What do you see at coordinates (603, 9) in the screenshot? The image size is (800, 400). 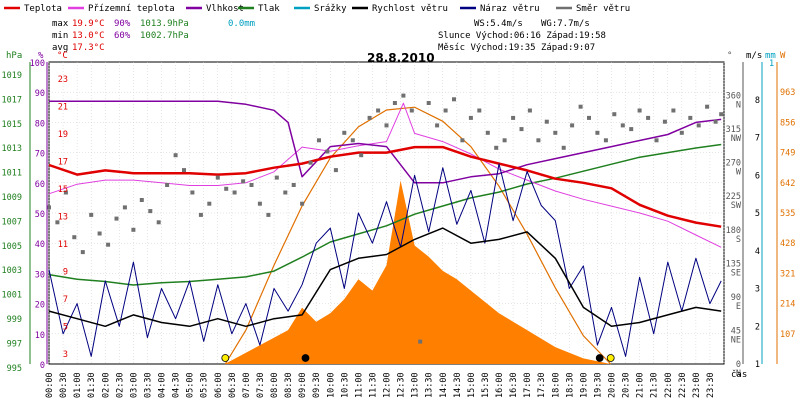 I see `legend-label: Směr větru` at bounding box center [603, 9].